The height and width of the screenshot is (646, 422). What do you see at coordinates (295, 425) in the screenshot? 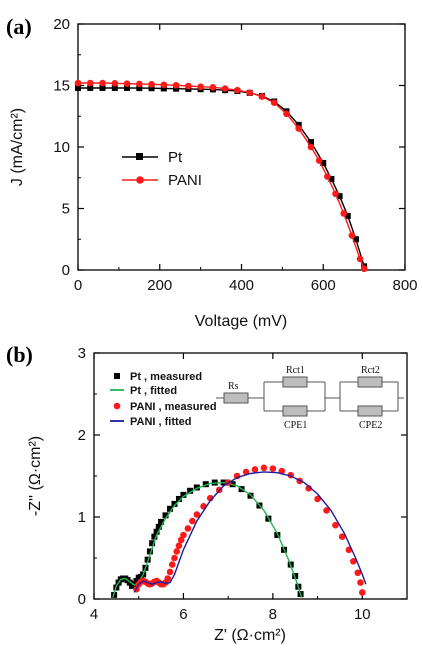
I see `cpe1-label: CPE1` at bounding box center [295, 425].